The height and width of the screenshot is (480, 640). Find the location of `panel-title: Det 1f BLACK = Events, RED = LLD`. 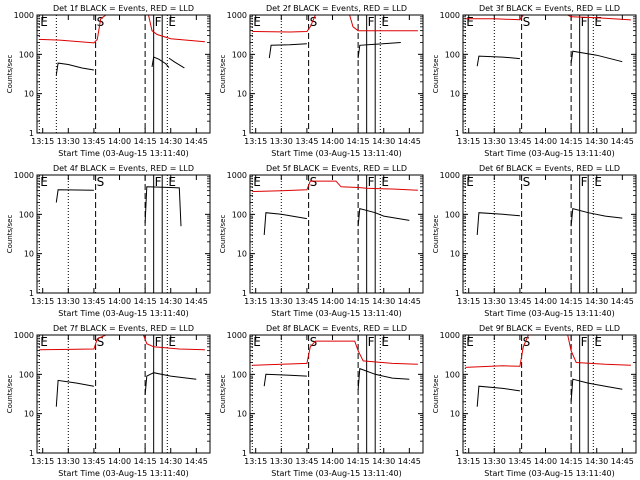

panel-title: Det 1f BLACK = Events, RED = LLD is located at coordinates (123, 8).